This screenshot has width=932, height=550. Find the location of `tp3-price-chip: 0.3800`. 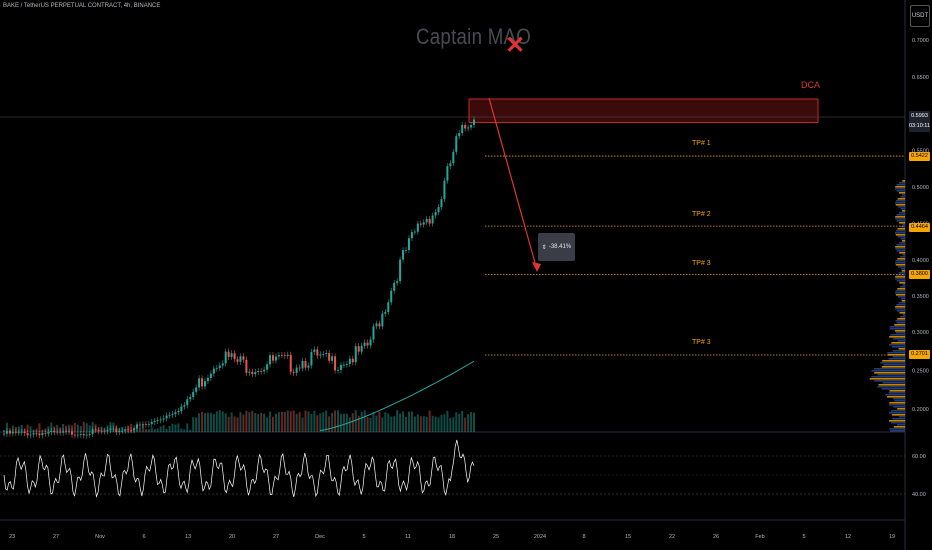

tp3-price-chip: 0.3800 is located at coordinates (919, 274).